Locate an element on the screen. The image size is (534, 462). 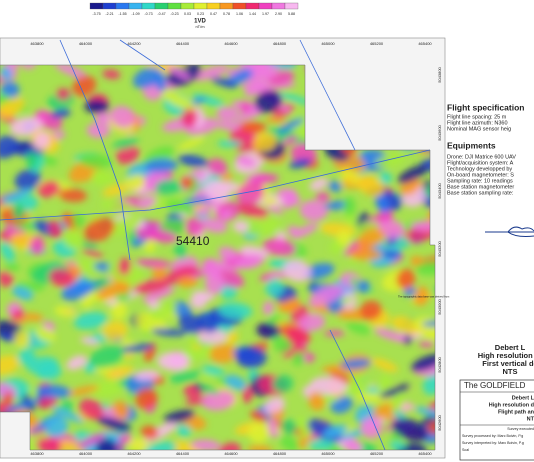
equip-line: Sampling rate: 10 readings is located at coordinates (480, 181).